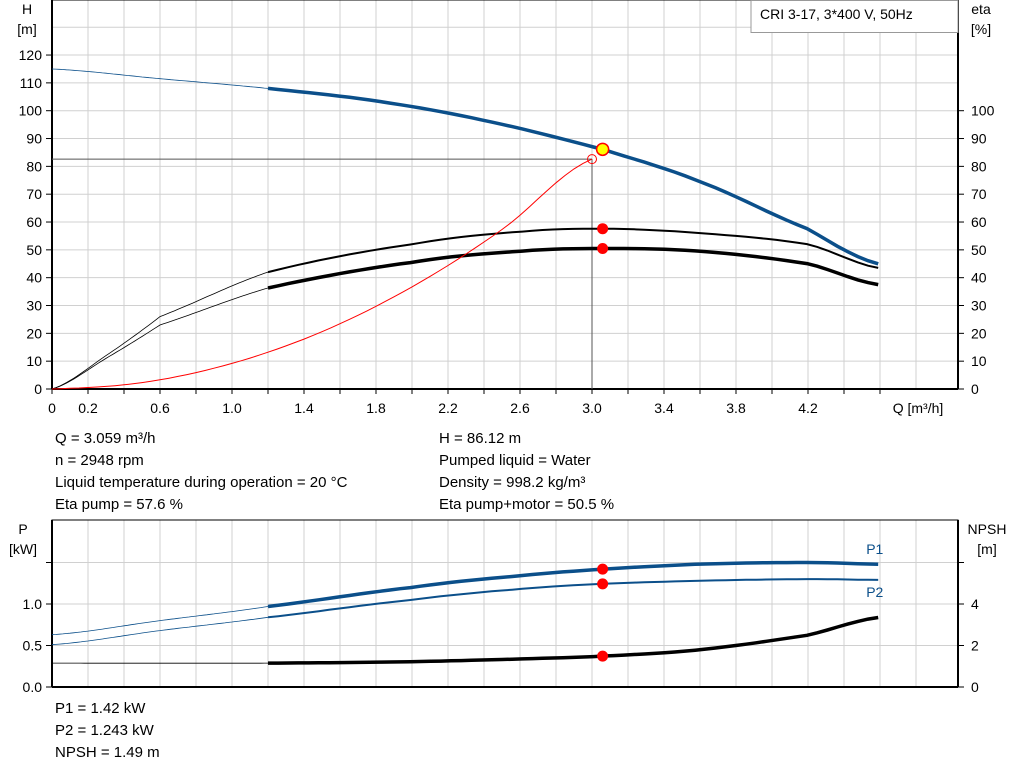 The height and width of the screenshot is (781, 1024). Describe the element at coordinates (304, 408) in the screenshot. I see `x-tick-label: 1.4` at that location.